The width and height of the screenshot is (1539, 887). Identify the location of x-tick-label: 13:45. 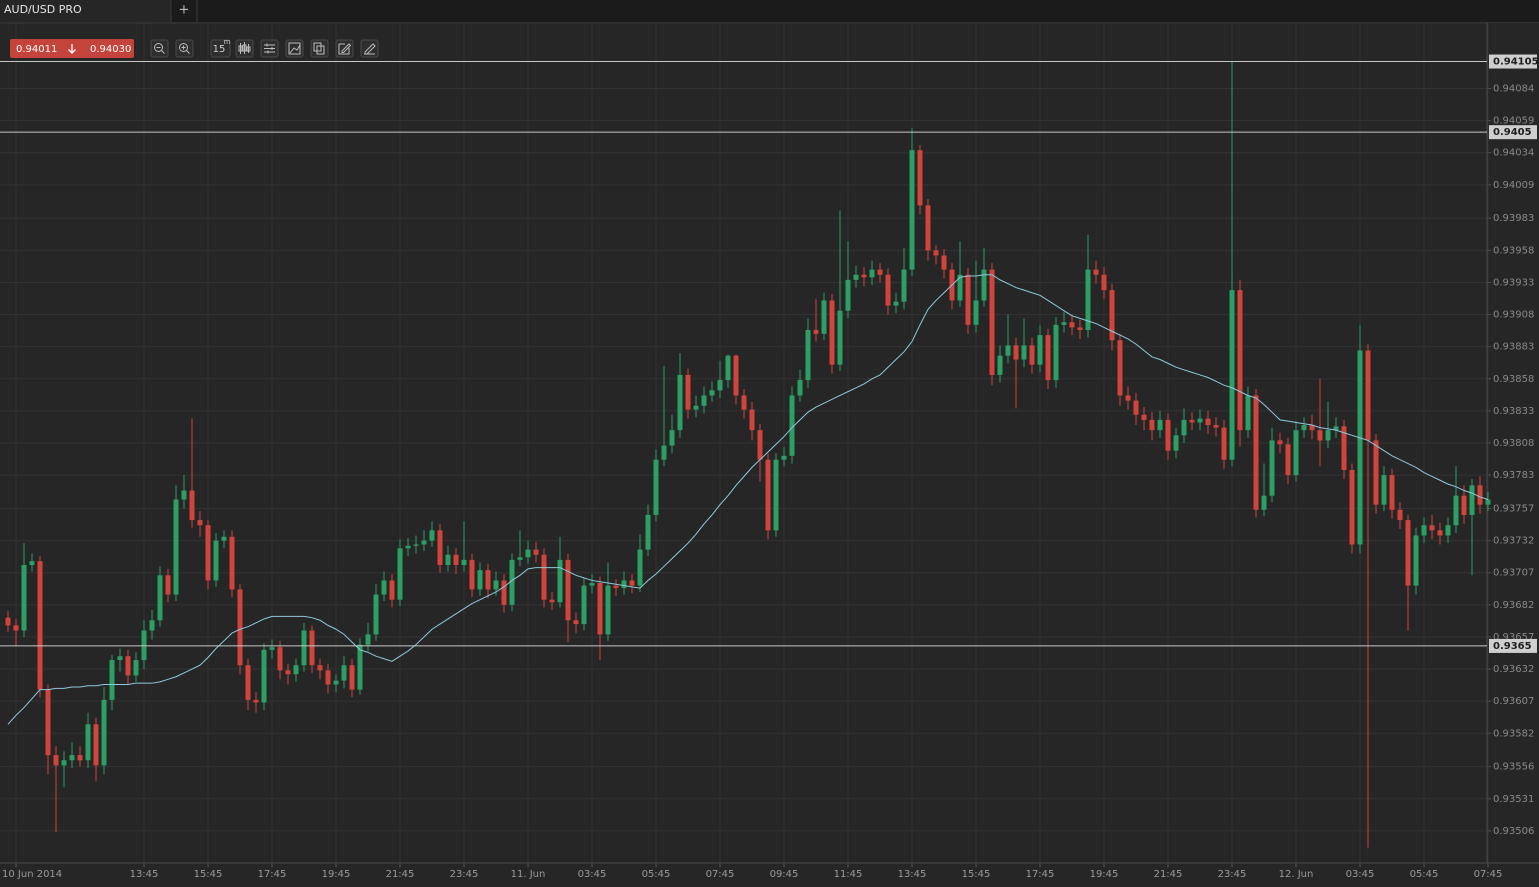
(144, 874).